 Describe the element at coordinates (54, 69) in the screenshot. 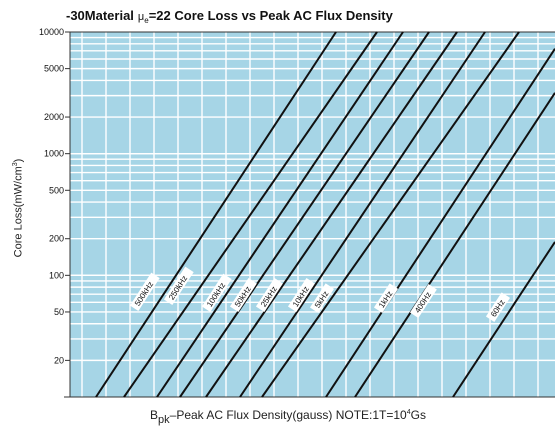

I see `y-tick-label: 5000` at that location.